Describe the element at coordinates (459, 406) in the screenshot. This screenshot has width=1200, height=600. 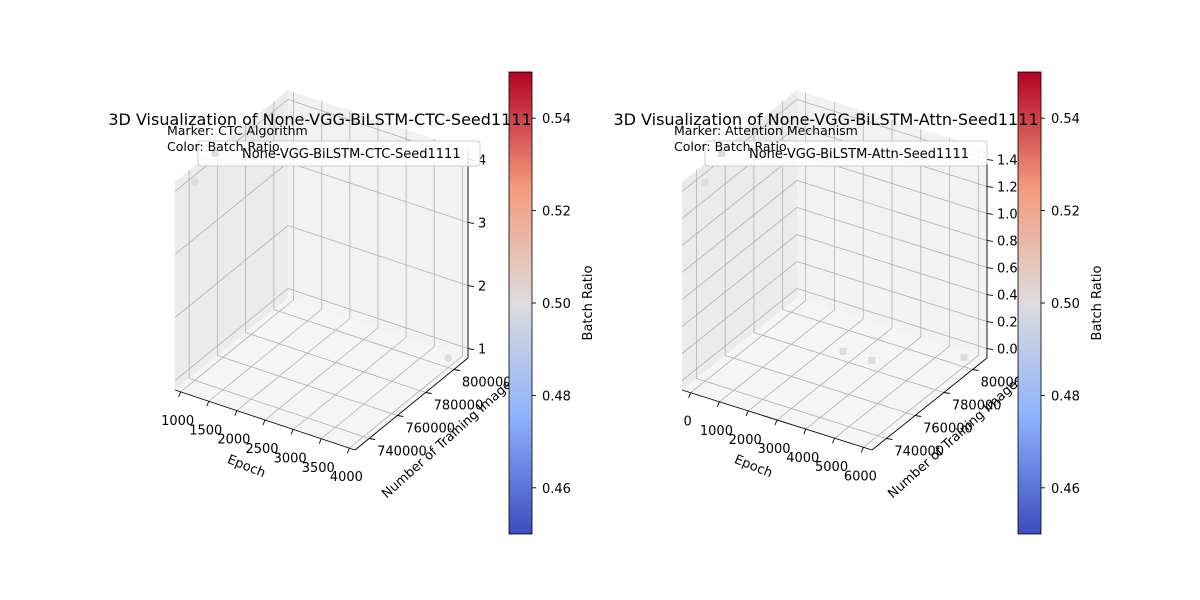
I see `y-tick-label: 780000` at that location.